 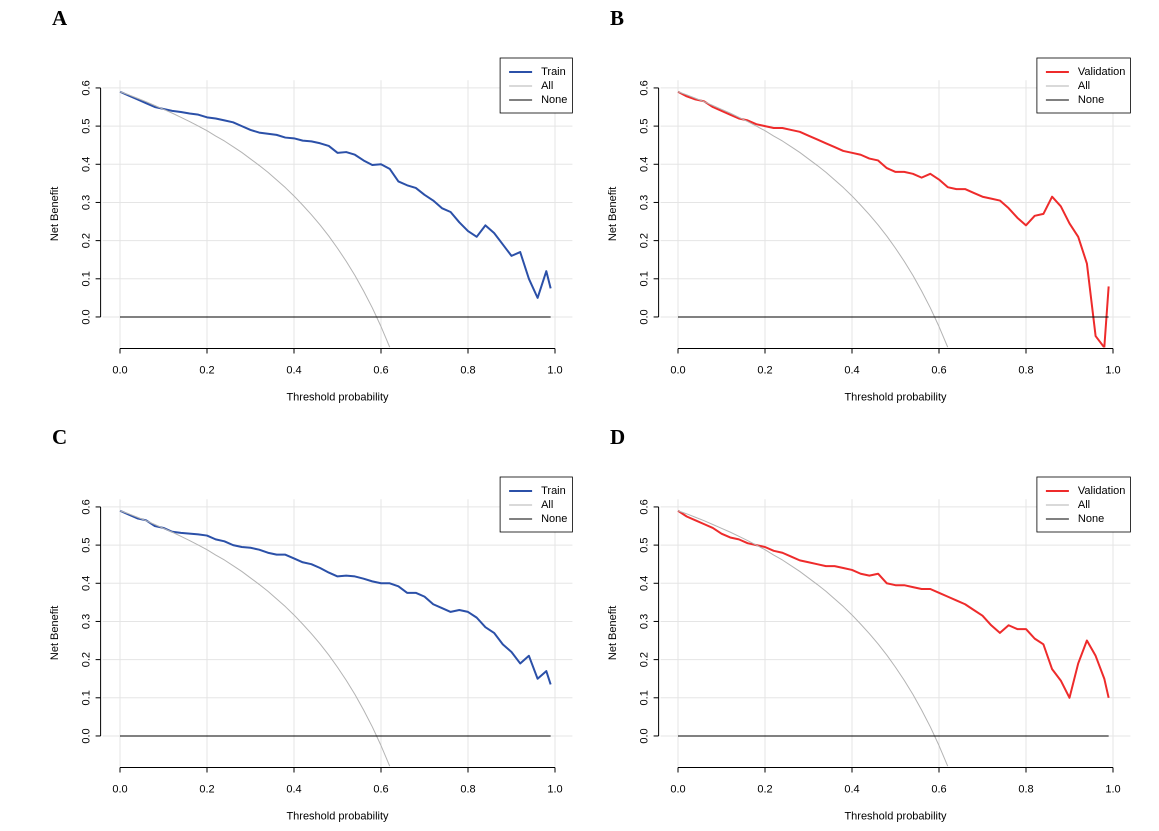 What do you see at coordinates (617, 437) in the screenshot?
I see `panel-label: D` at bounding box center [617, 437].